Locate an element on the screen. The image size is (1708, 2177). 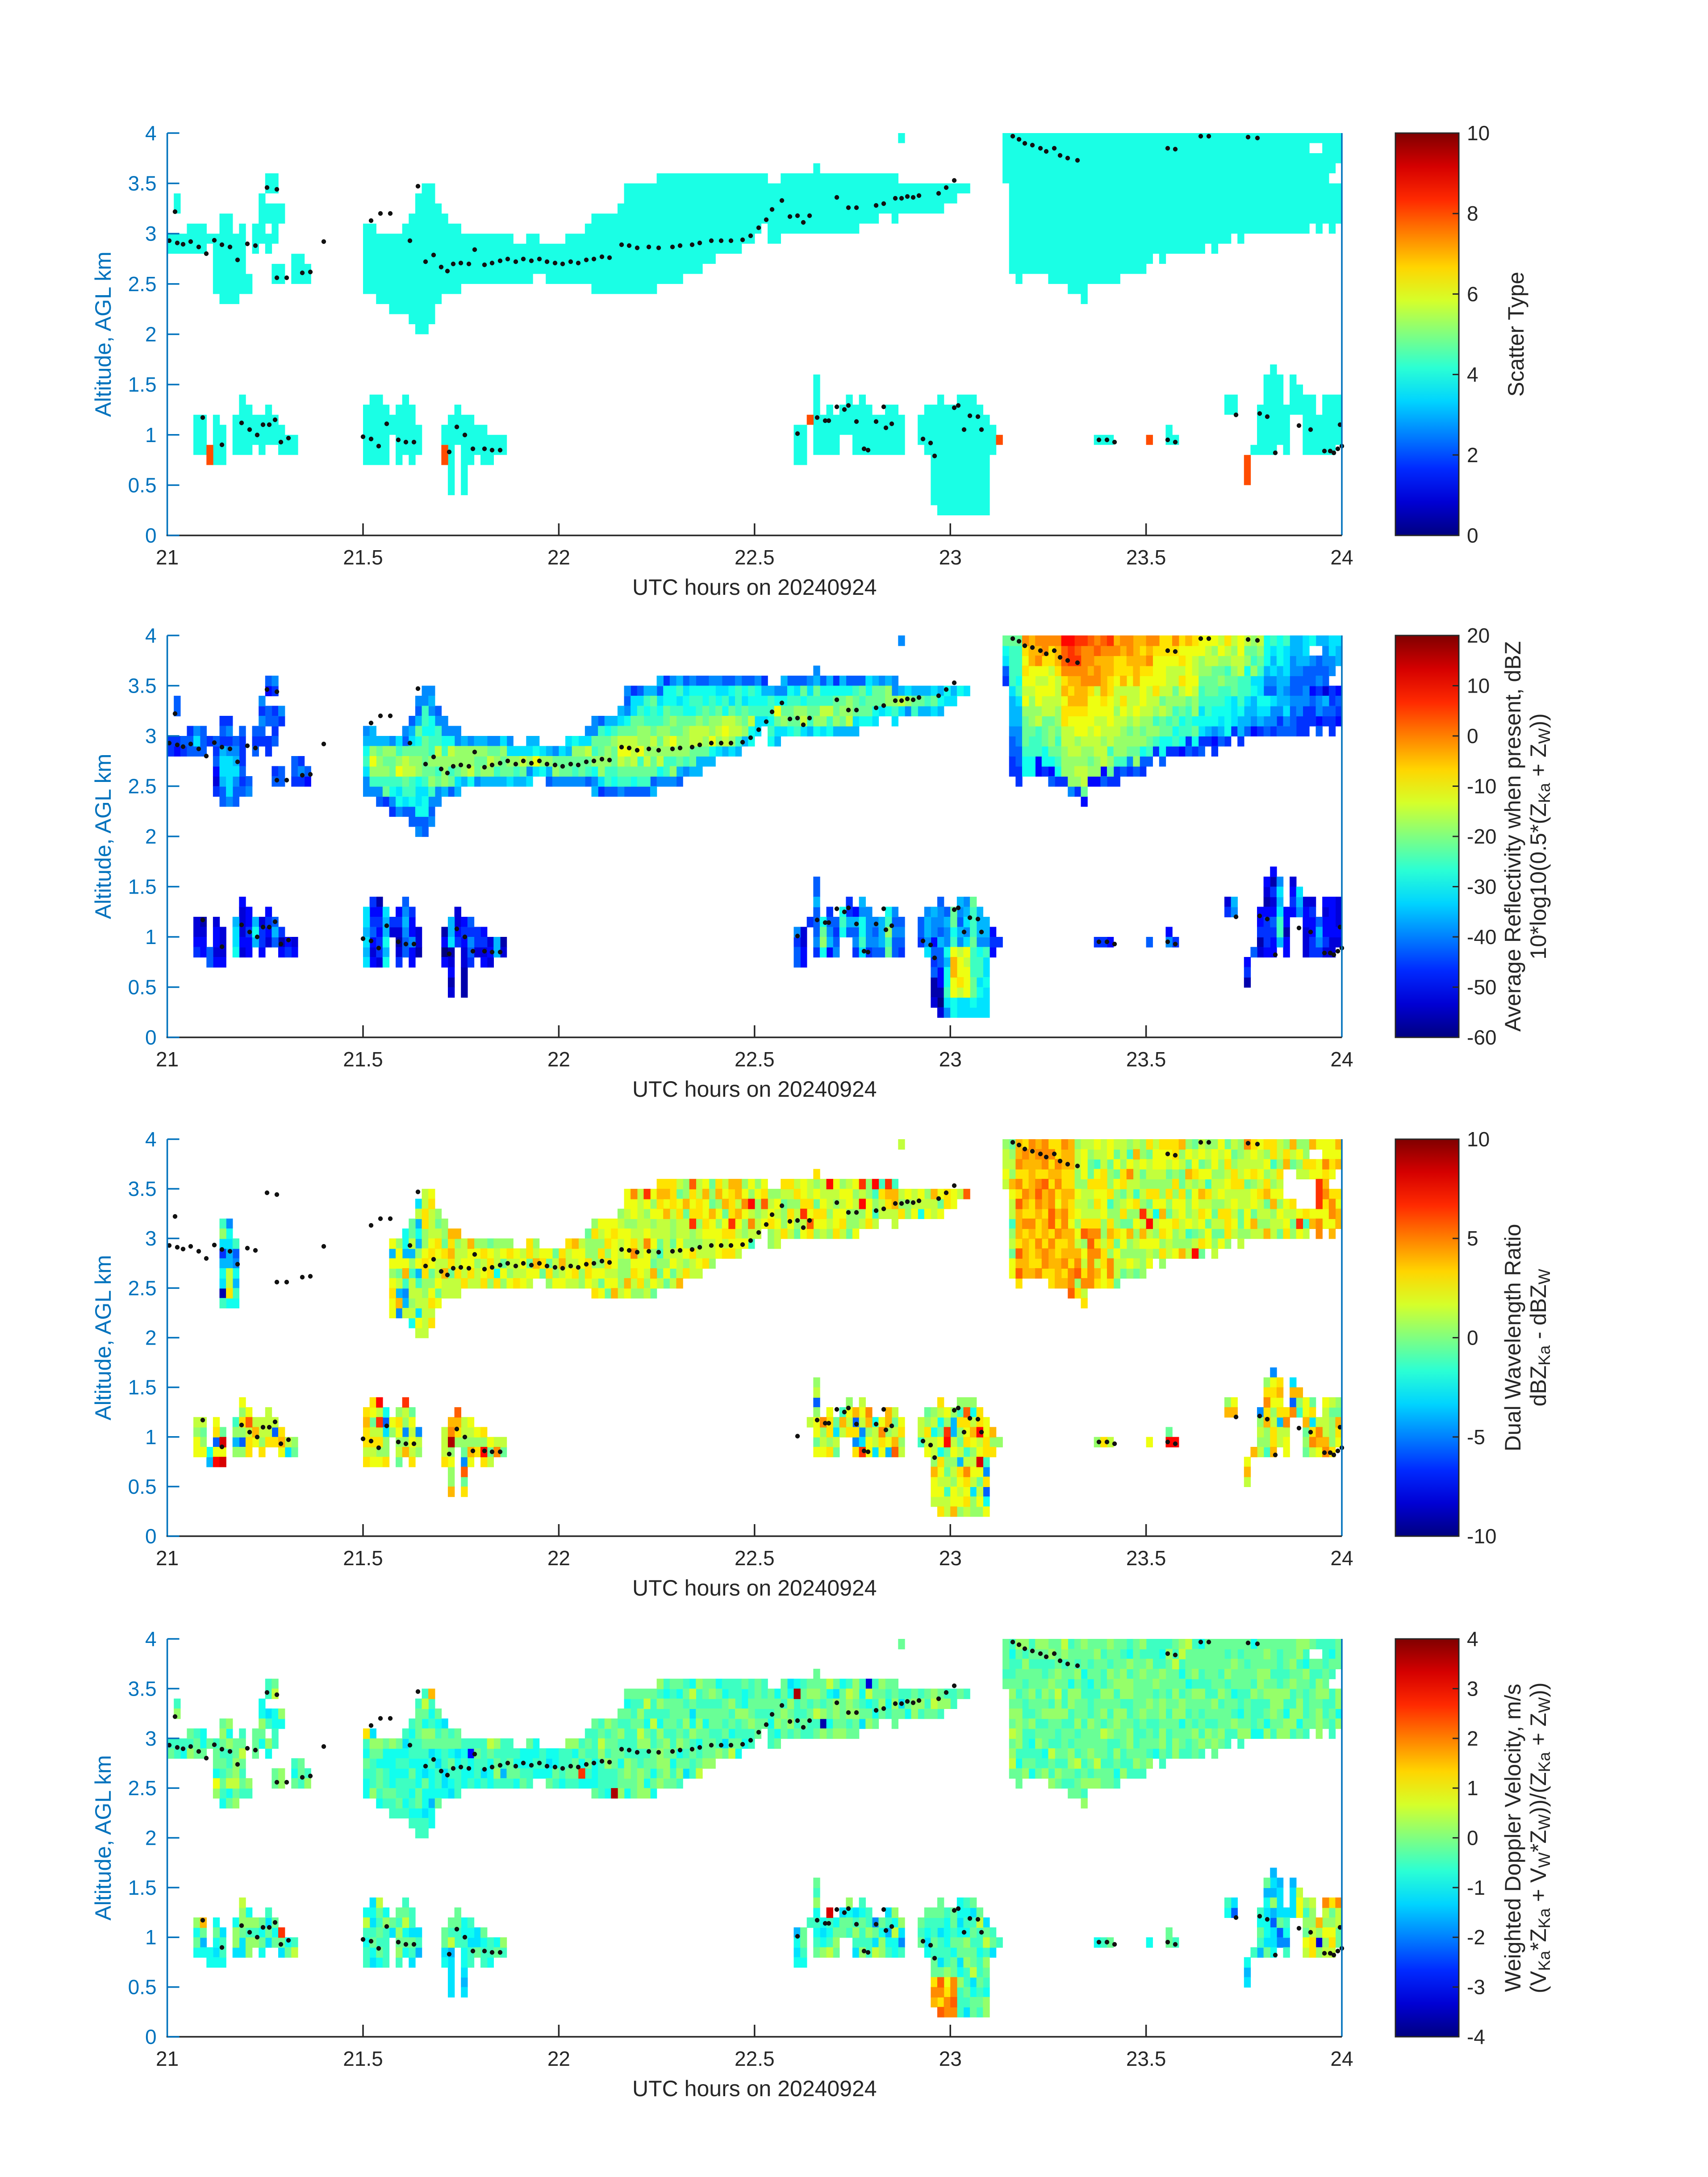
svg-text: 5 is located at coordinates (1472, 1238).